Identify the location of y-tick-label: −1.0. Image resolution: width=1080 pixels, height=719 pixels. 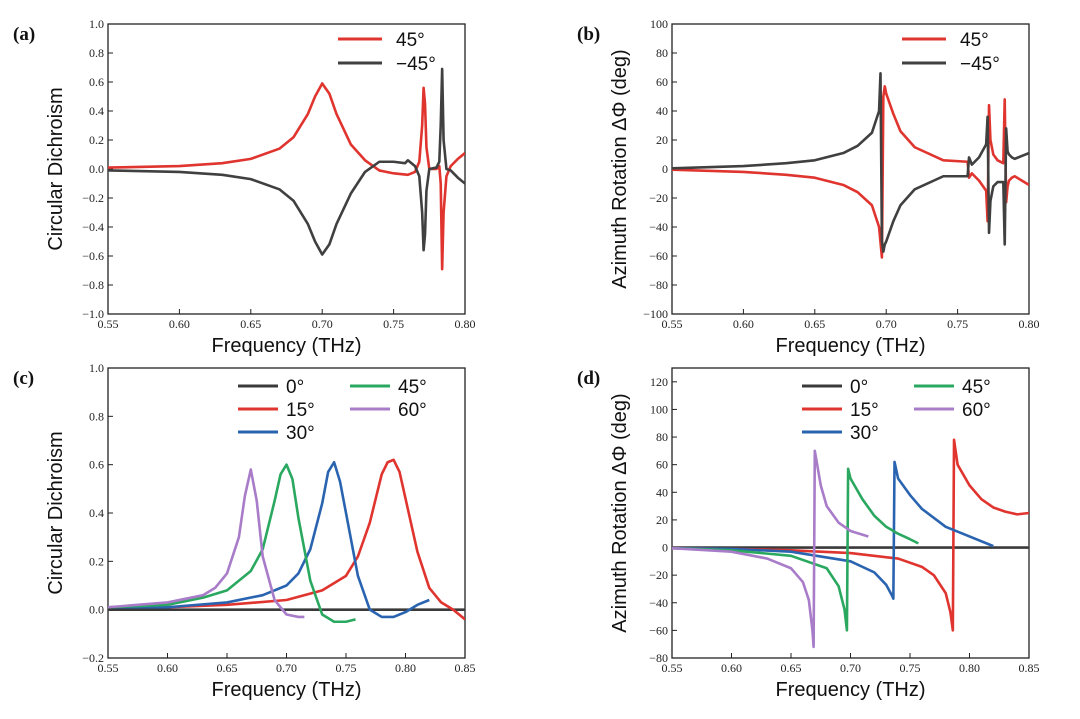
(93, 314).